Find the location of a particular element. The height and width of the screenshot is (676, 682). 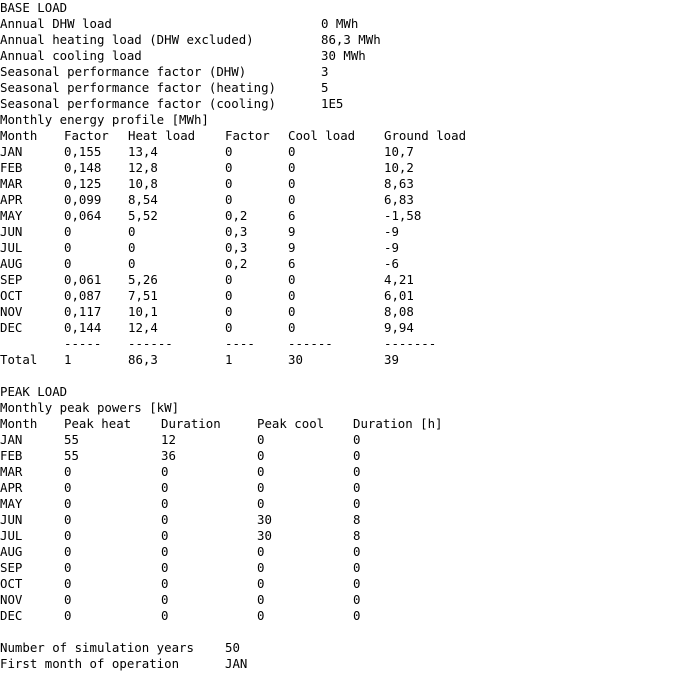

param-label: First month of operation is located at coordinates (90, 663).